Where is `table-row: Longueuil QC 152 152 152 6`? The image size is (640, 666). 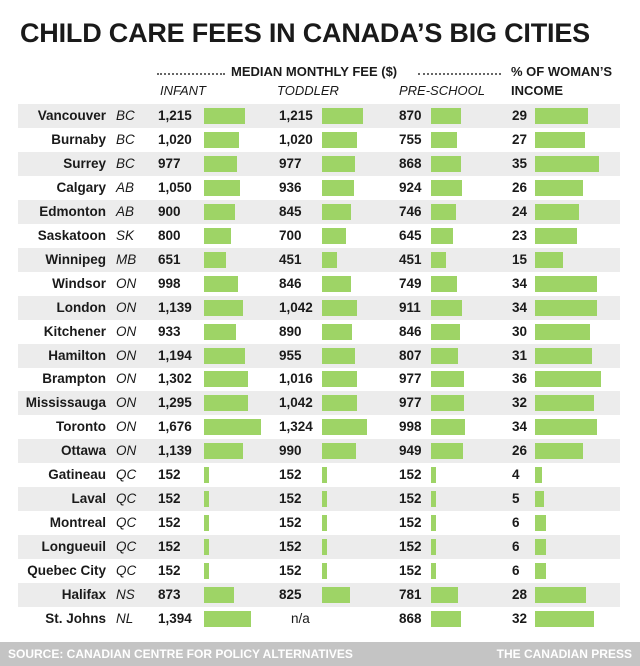
table-row: Longueuil QC 152 152 152 6 is located at coordinates (319, 547).